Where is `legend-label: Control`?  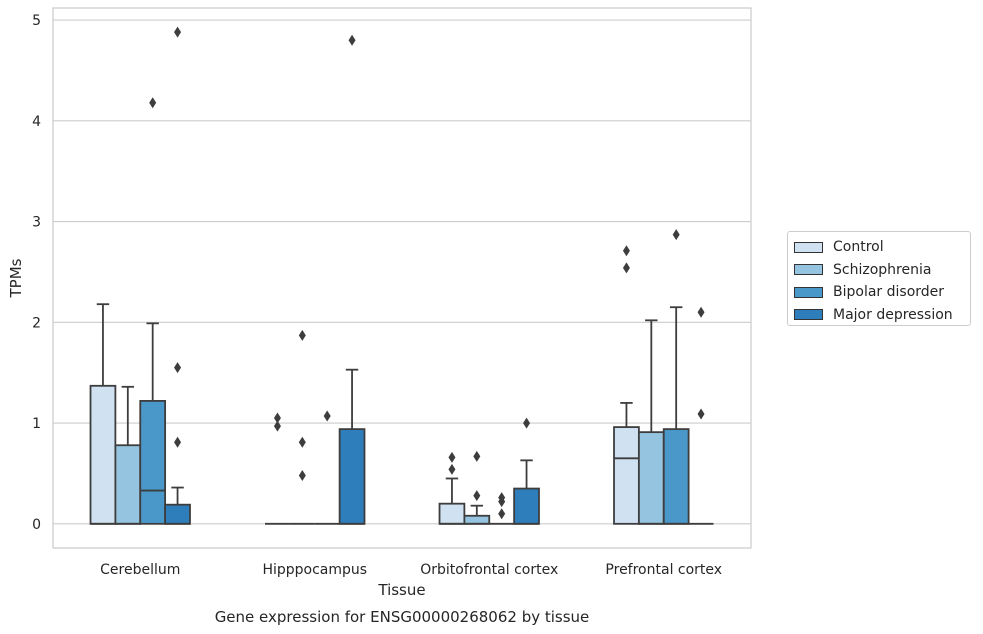
legend-label: Control is located at coordinates (858, 247).